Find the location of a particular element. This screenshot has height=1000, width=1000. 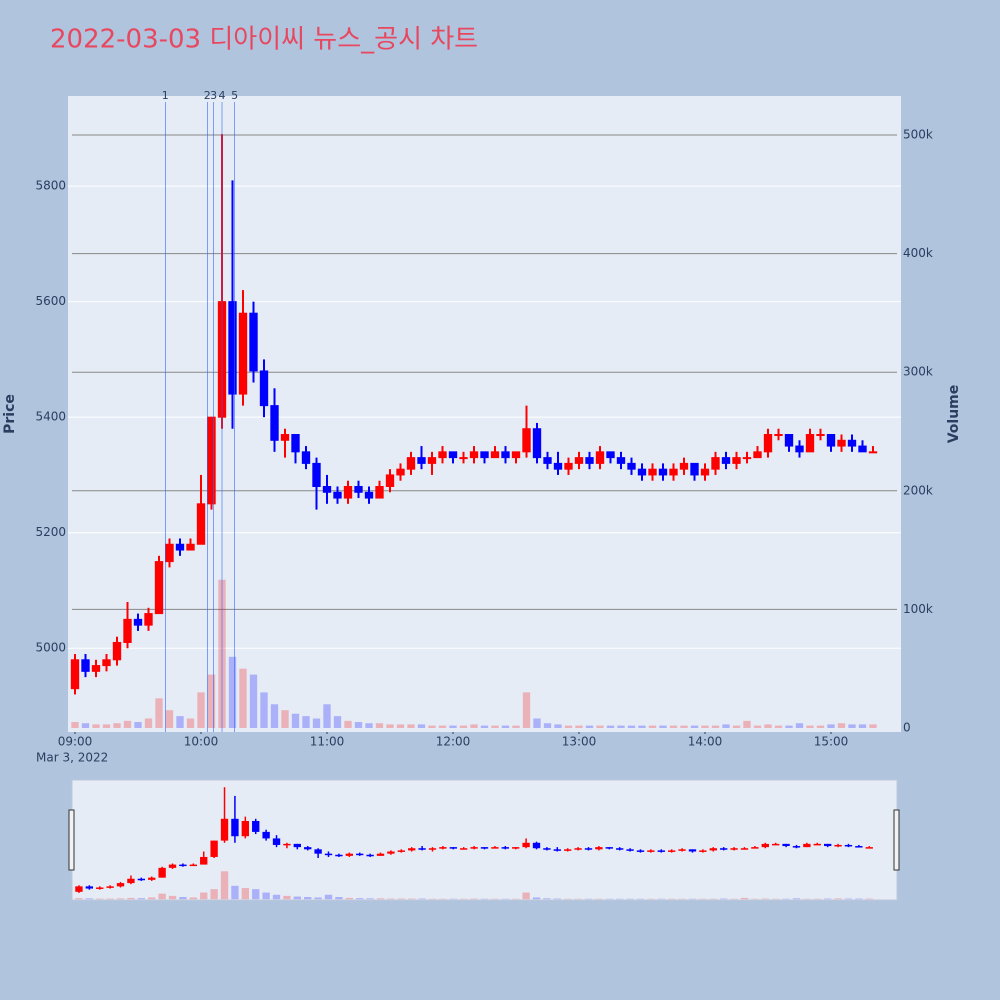

x-tick-label: 12:00 is located at coordinates (453, 742).